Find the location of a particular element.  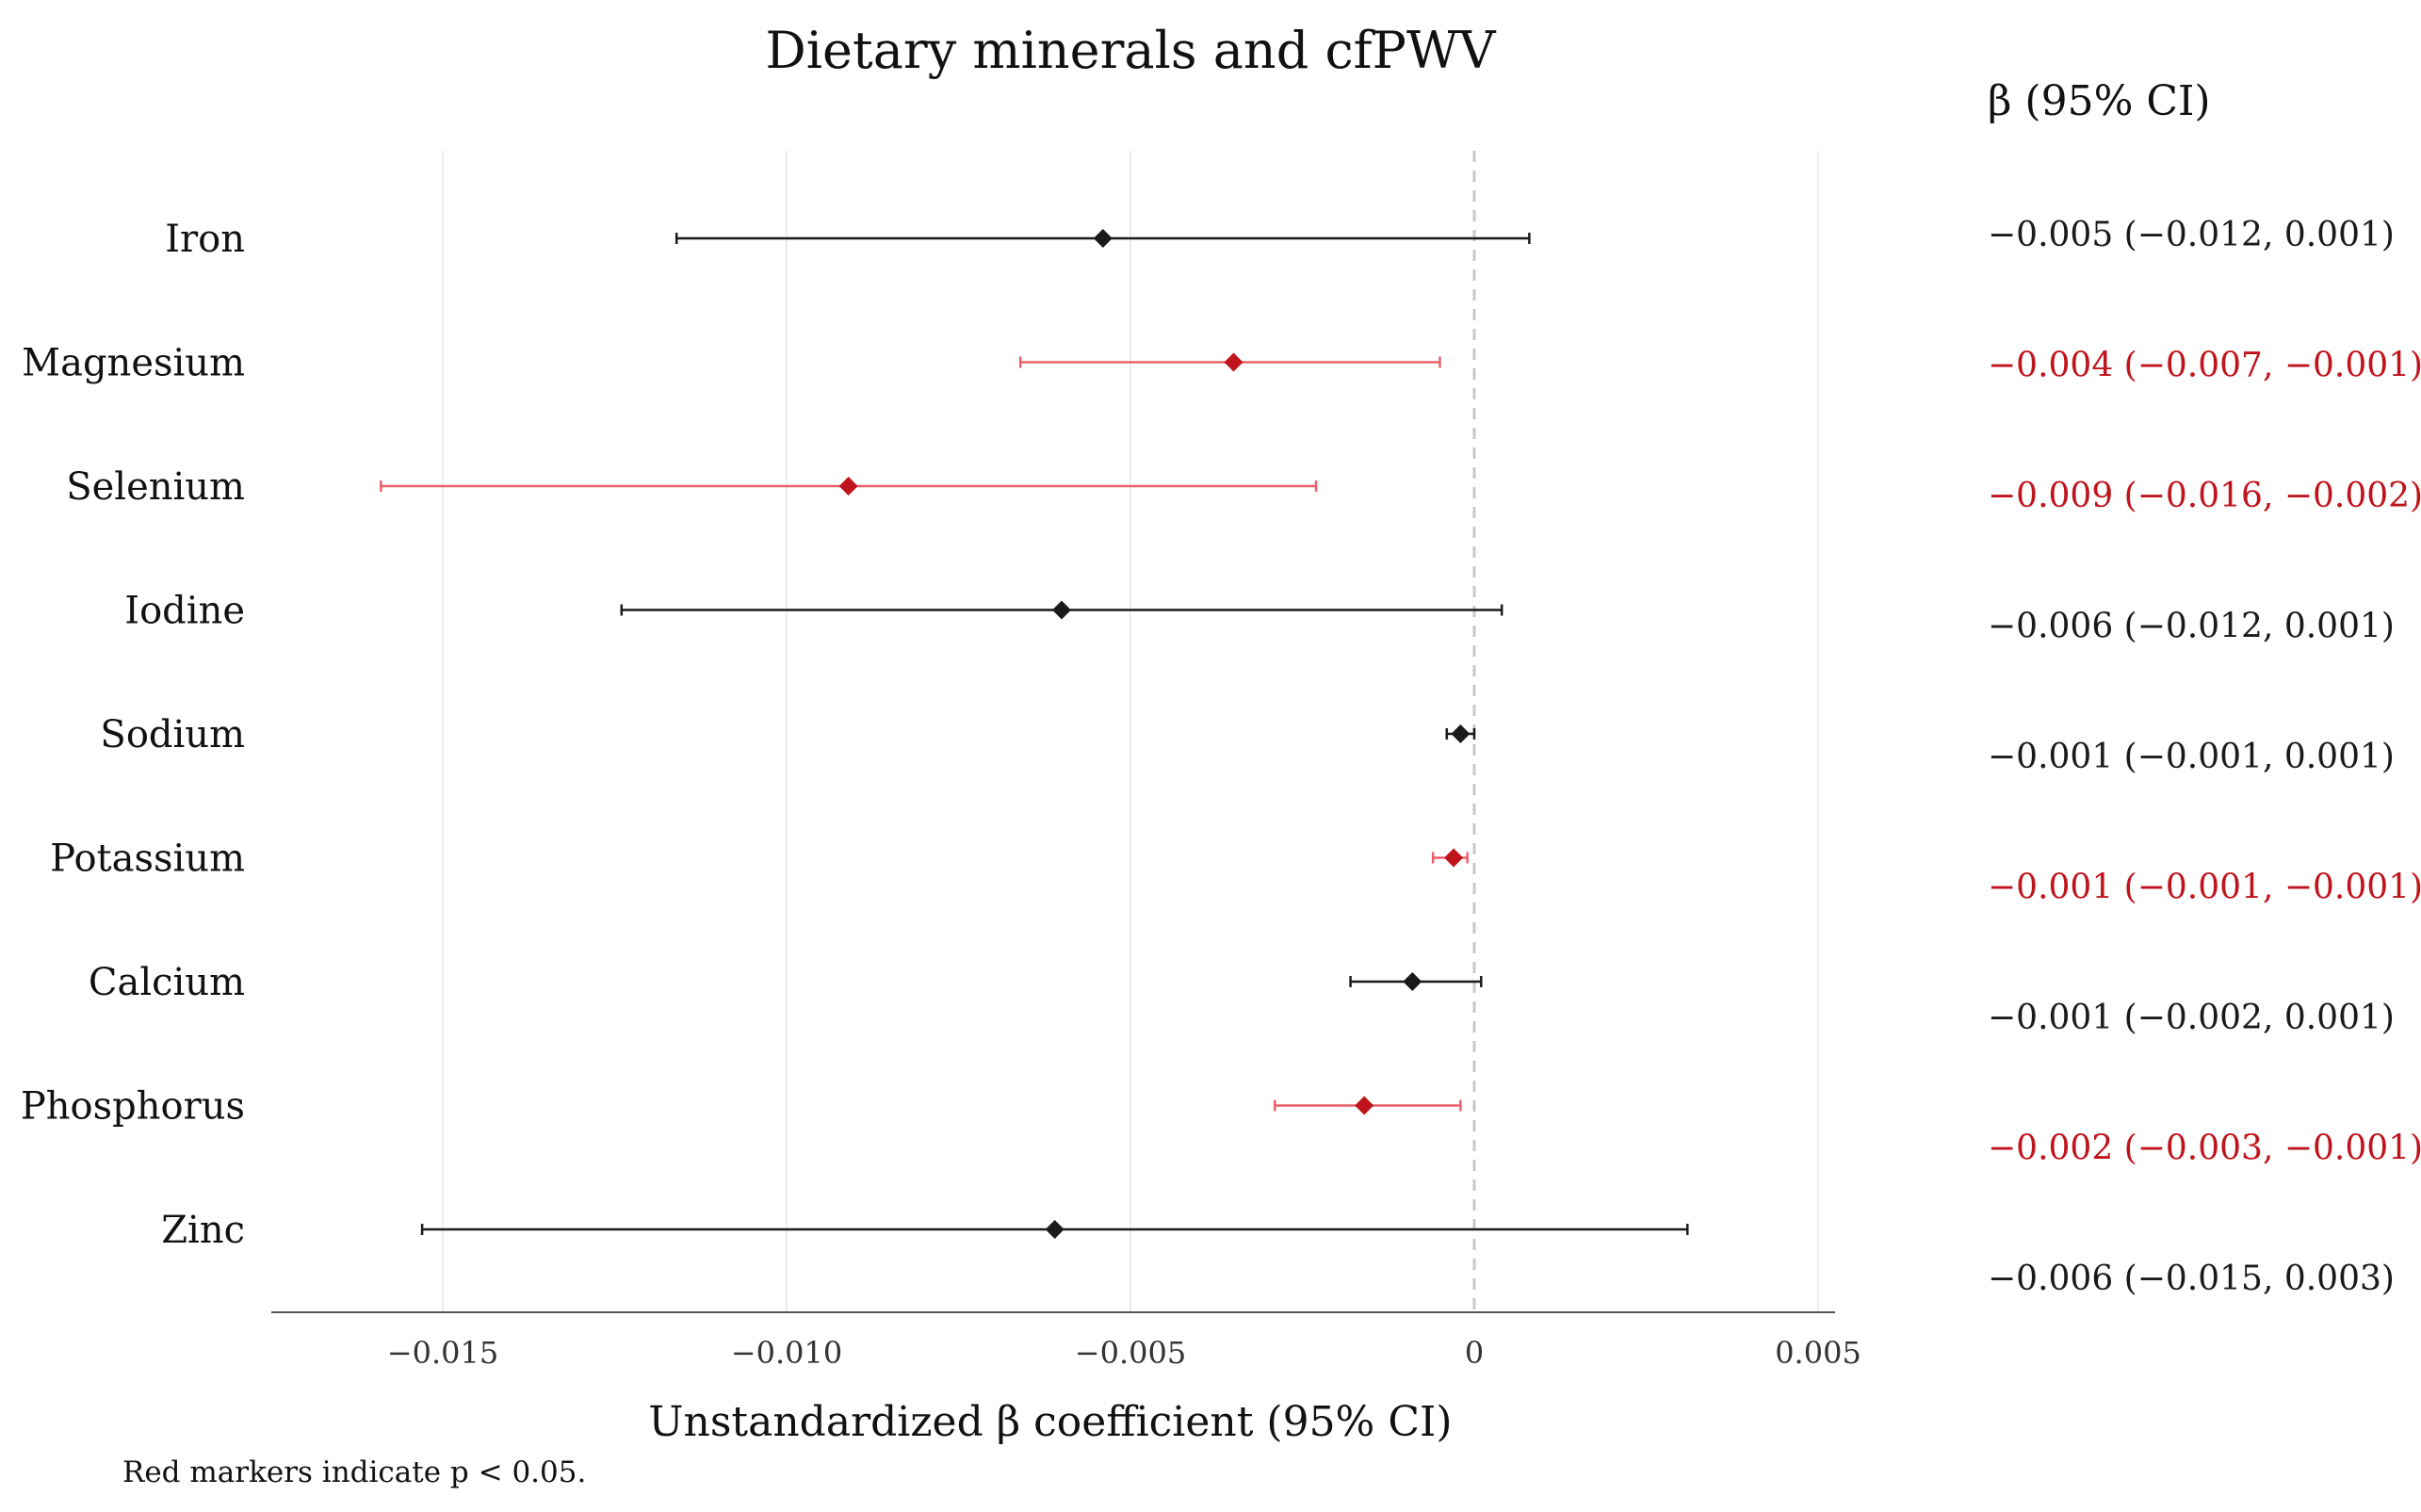

x-tick-label: 0 is located at coordinates (1474, 1353).